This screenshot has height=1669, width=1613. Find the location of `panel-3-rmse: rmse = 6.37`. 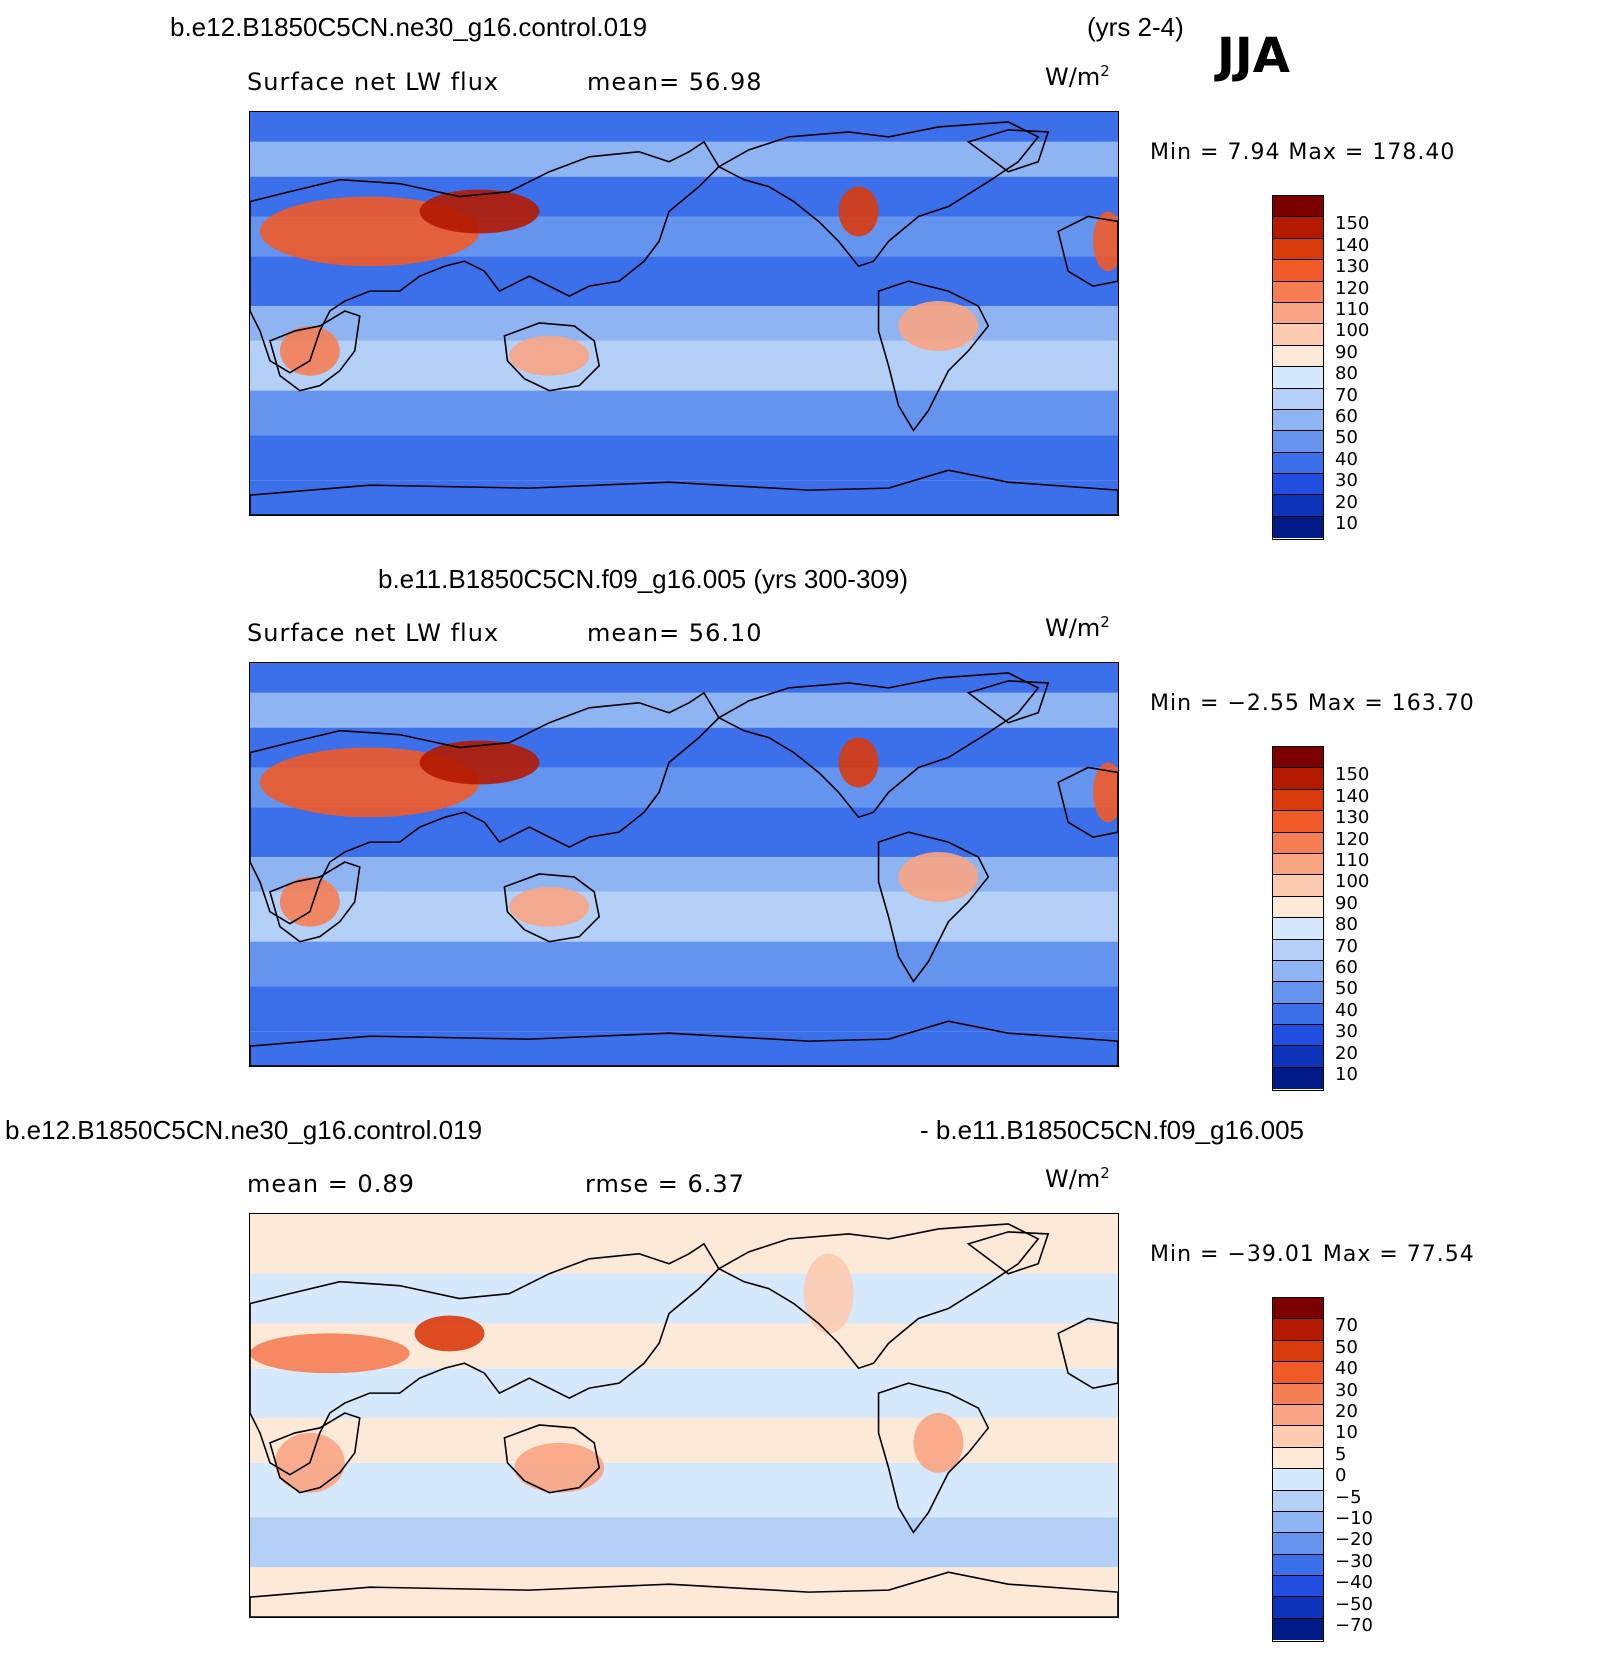

panel-3-rmse: rmse = 6.37 is located at coordinates (665, 1184).